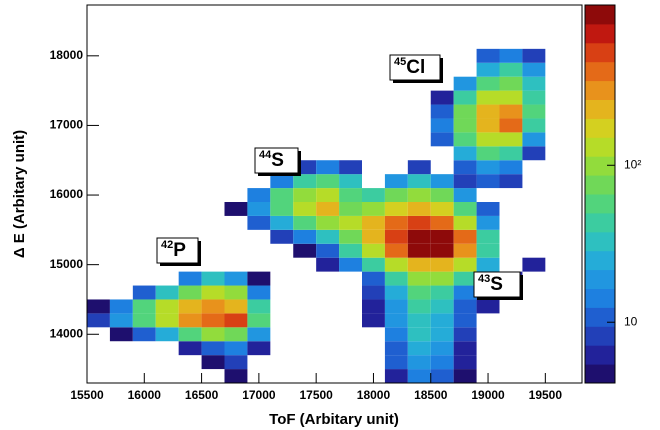 This screenshot has width=660, height=430. Describe the element at coordinates (334, 419) in the screenshot. I see `x-axis-title: ToF (Arbitary unit)` at that location.